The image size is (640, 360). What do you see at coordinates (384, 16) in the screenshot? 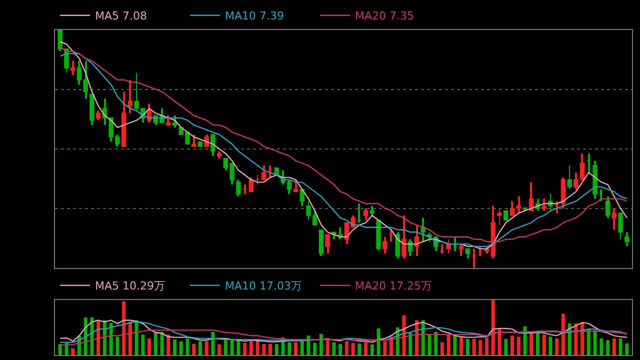
I see `legend-label: MA20 7.35` at bounding box center [384, 16].